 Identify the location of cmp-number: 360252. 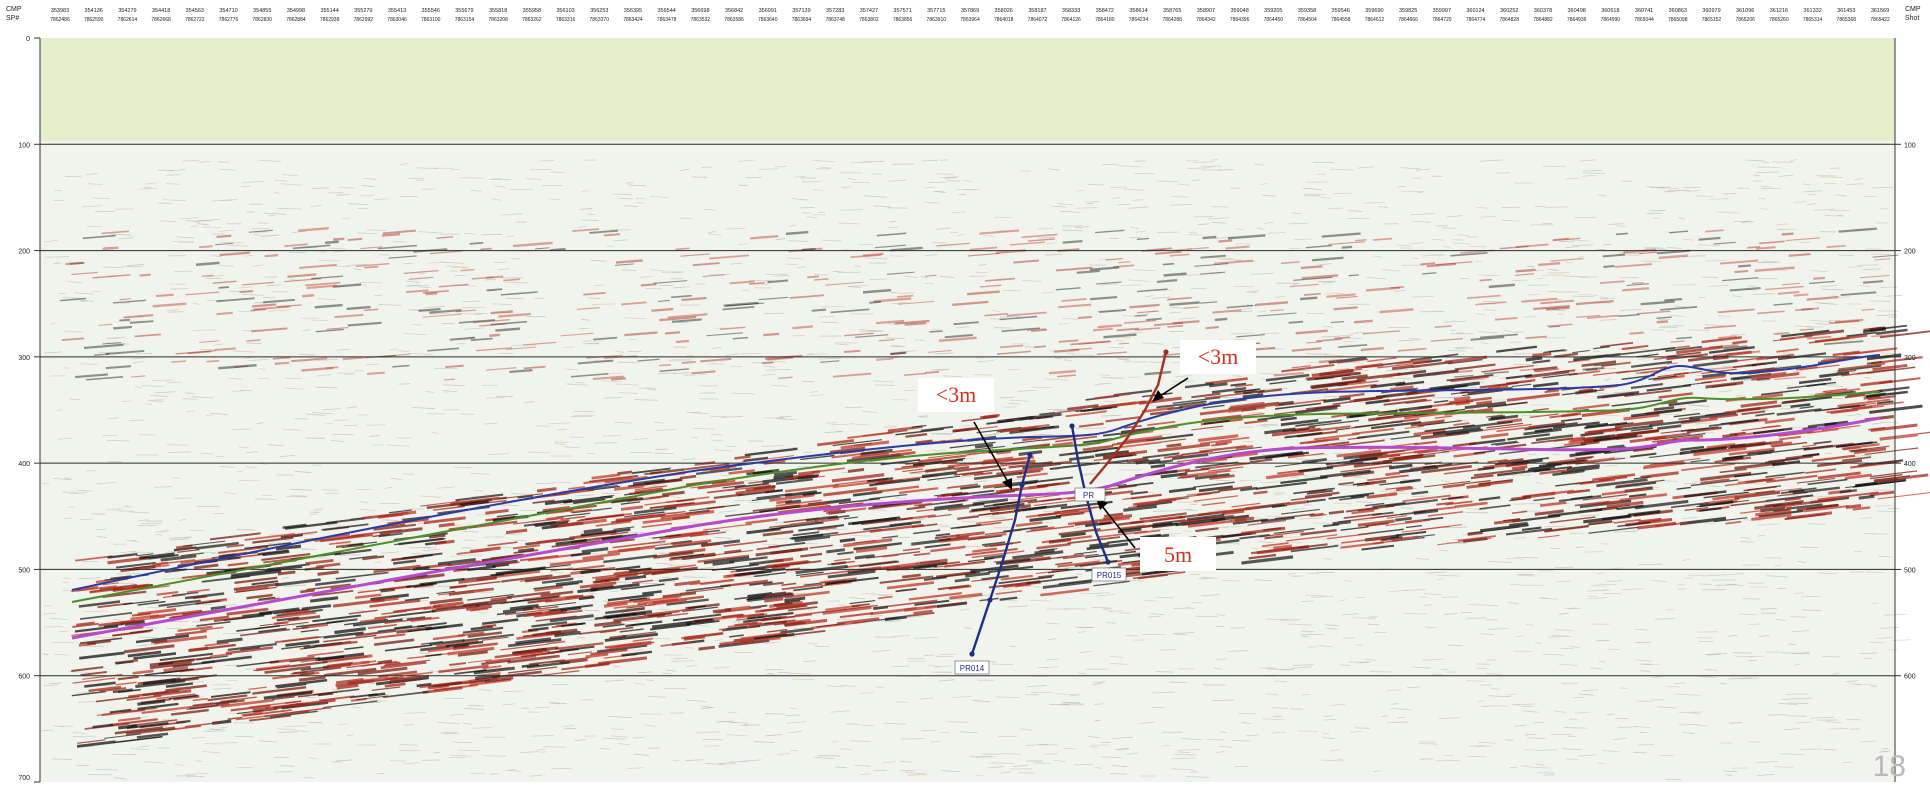
(1509, 11).